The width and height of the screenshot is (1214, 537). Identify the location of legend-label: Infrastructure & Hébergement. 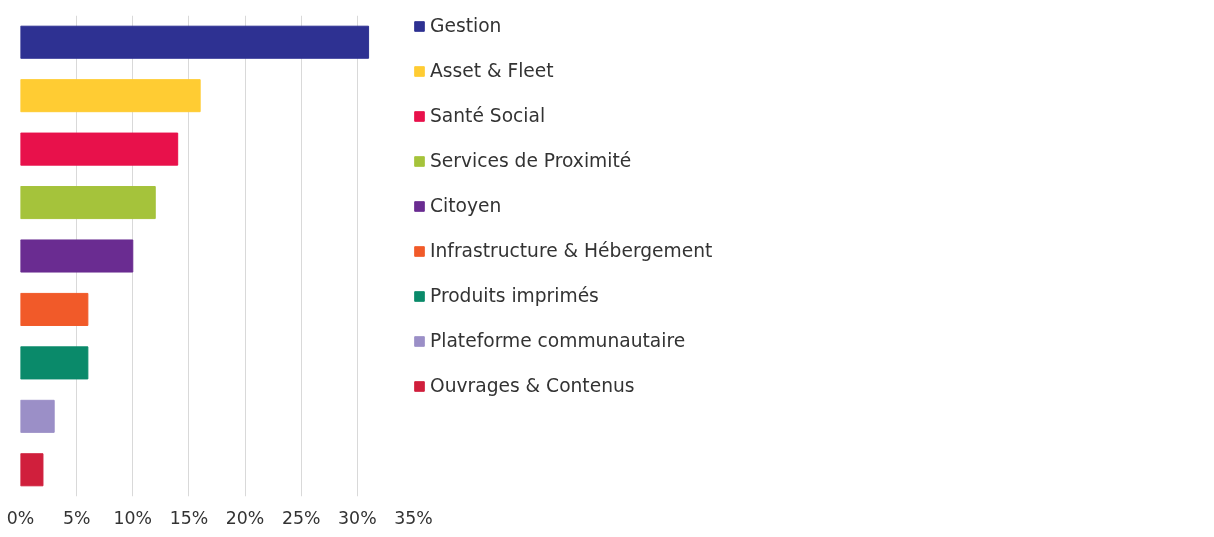
(571, 250).